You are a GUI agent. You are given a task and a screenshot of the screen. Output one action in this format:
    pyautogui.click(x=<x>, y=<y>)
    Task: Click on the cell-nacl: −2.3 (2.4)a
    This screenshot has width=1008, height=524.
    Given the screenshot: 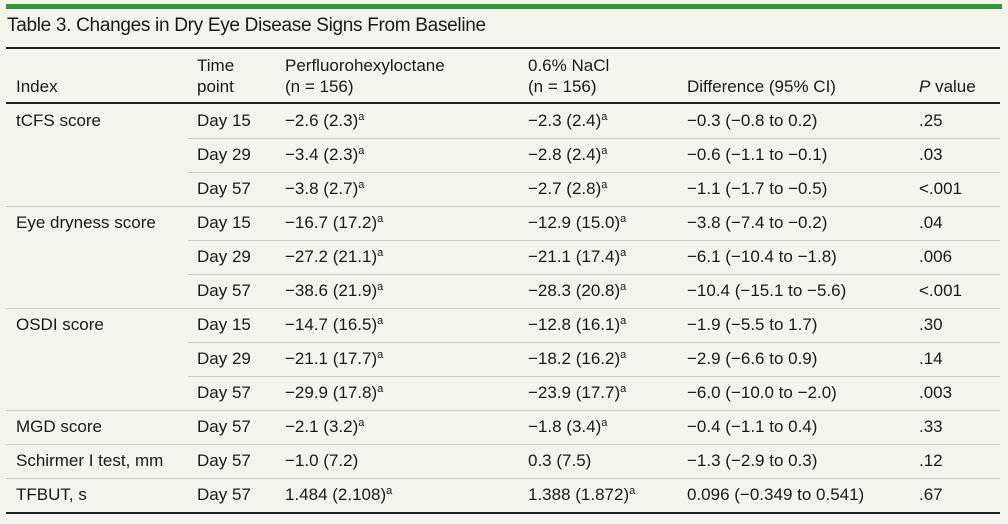 What is the action you would take?
    pyautogui.click(x=567, y=121)
    